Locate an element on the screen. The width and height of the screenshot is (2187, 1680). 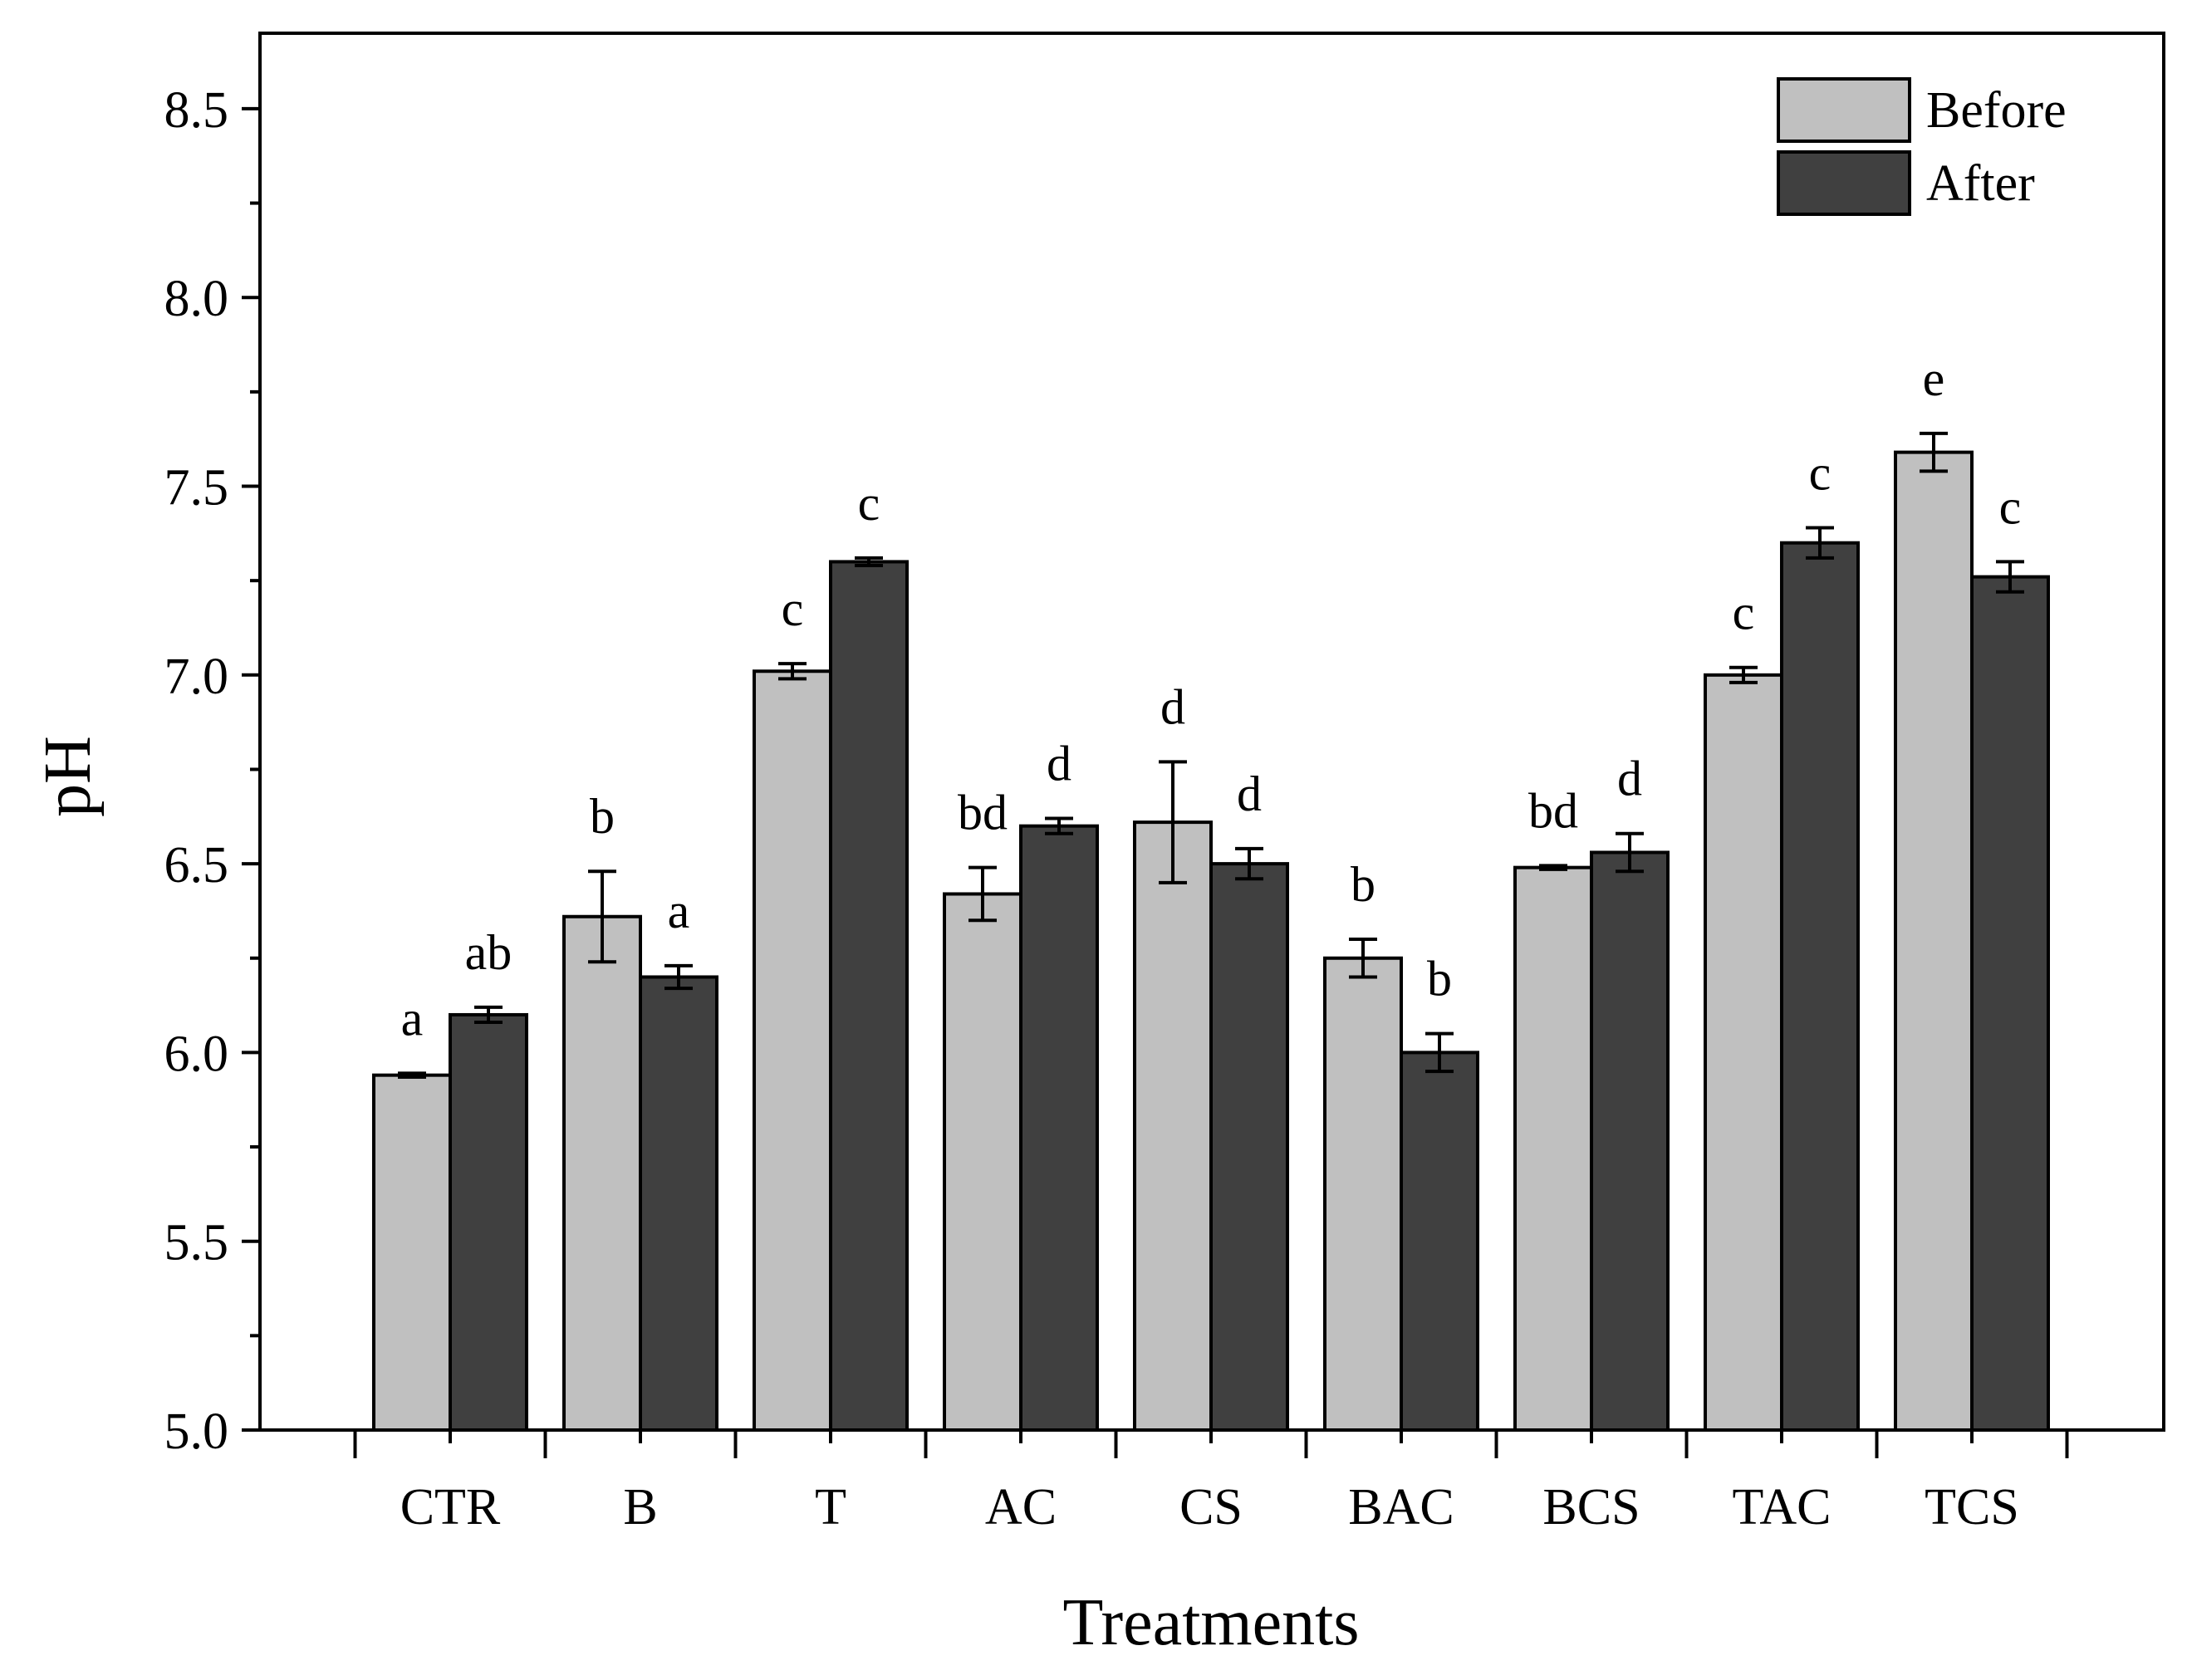
y-axis-title: pH is located at coordinates (69, 776).